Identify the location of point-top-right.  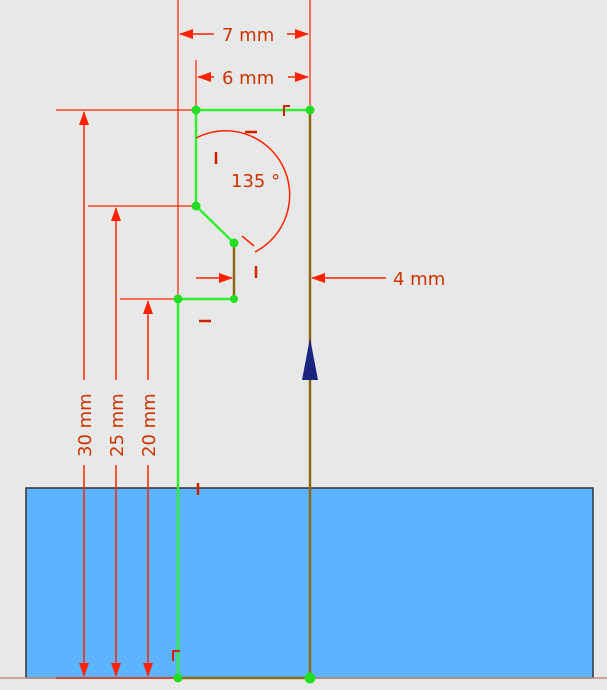
(310, 110).